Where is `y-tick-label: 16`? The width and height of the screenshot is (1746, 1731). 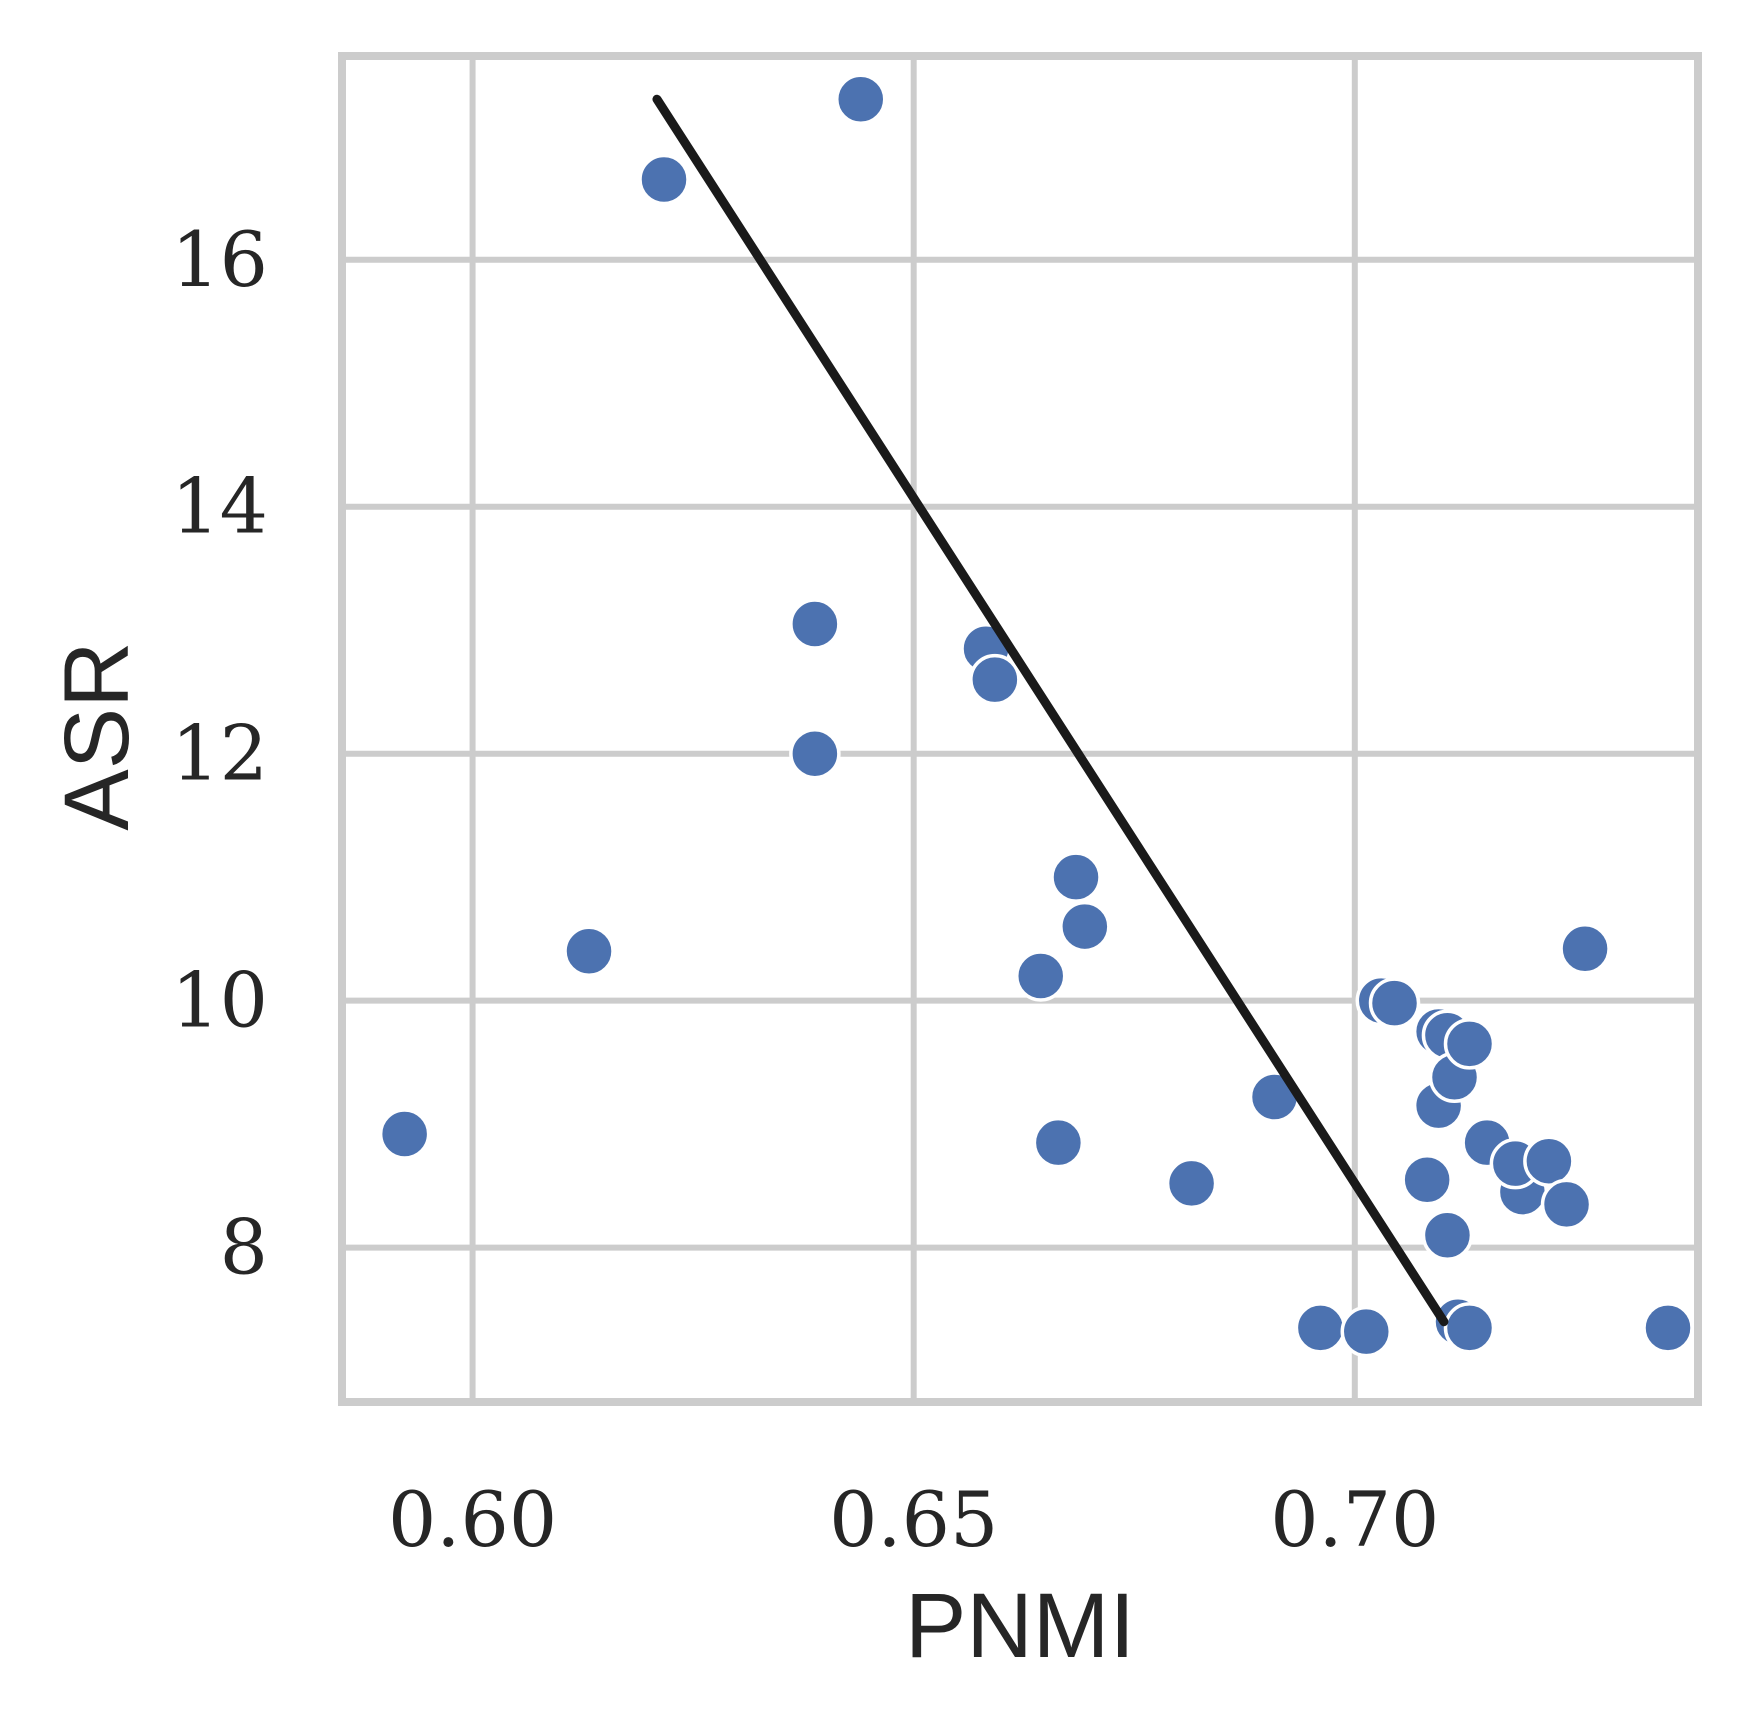 y-tick-label: 16 is located at coordinates (219, 259).